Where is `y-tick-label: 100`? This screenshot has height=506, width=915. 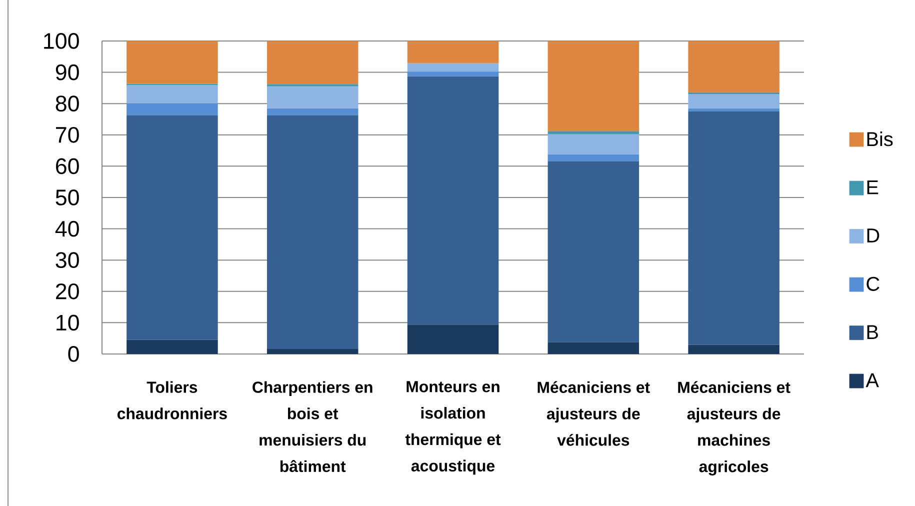 y-tick-label: 100 is located at coordinates (61, 41).